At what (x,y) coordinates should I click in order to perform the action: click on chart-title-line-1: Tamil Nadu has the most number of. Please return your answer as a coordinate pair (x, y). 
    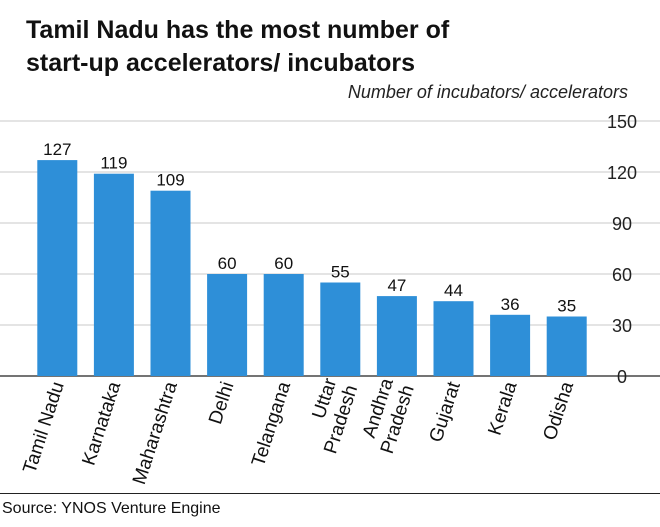
    Looking at the image, I should click on (238, 30).